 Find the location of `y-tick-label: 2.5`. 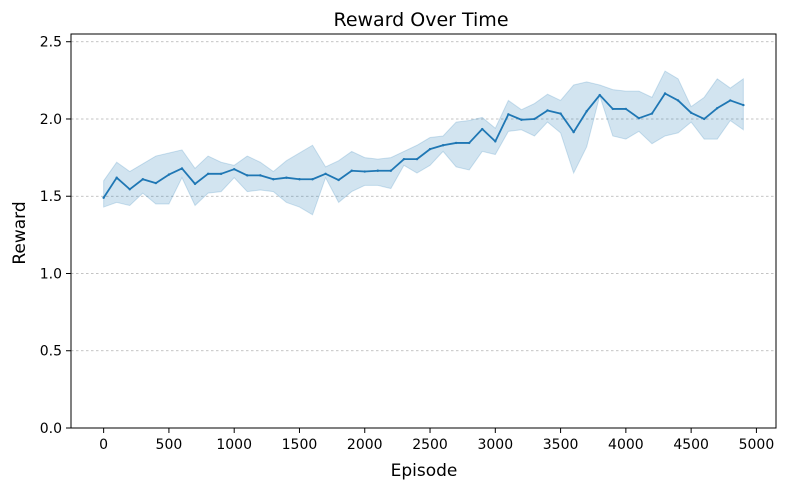

y-tick-label: 2.5 is located at coordinates (51, 43).